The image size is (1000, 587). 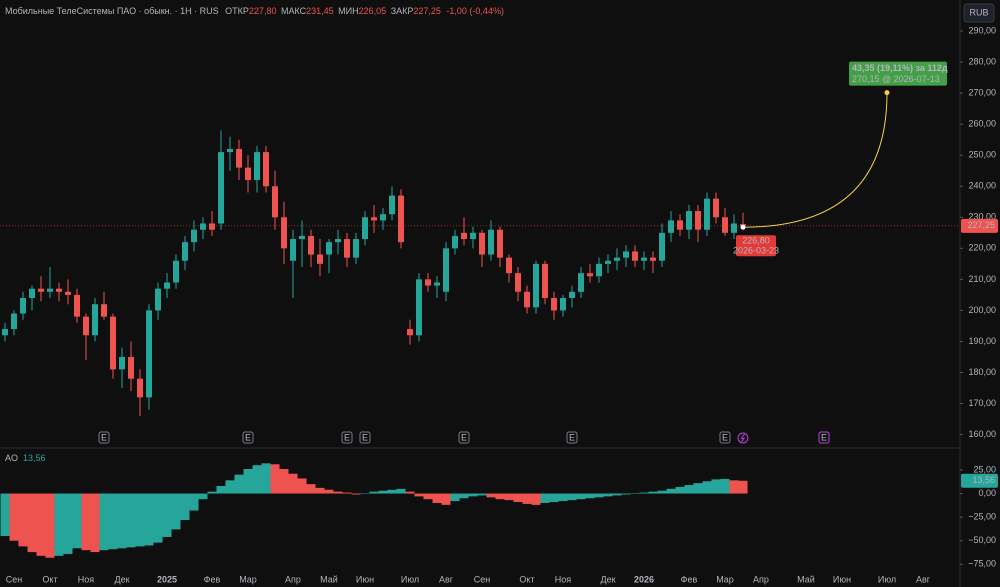 I want to click on y-tick-label: 200,00, so click(x=982, y=310).